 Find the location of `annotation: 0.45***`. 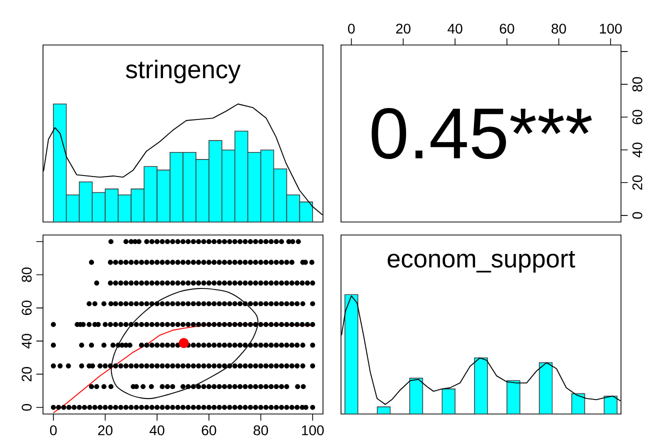

annotation: 0.45*** is located at coordinates (482, 133).